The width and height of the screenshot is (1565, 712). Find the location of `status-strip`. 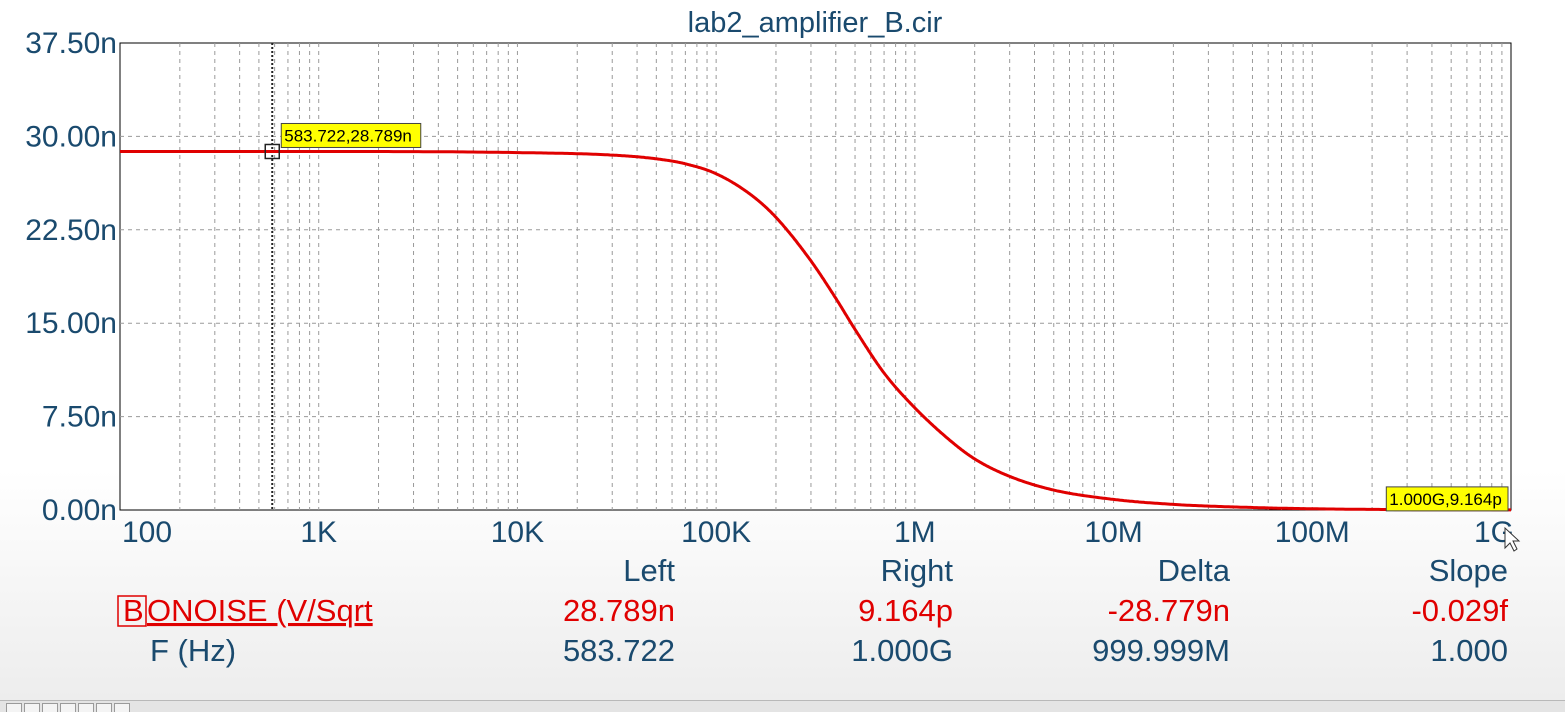

status-strip is located at coordinates (782, 706).